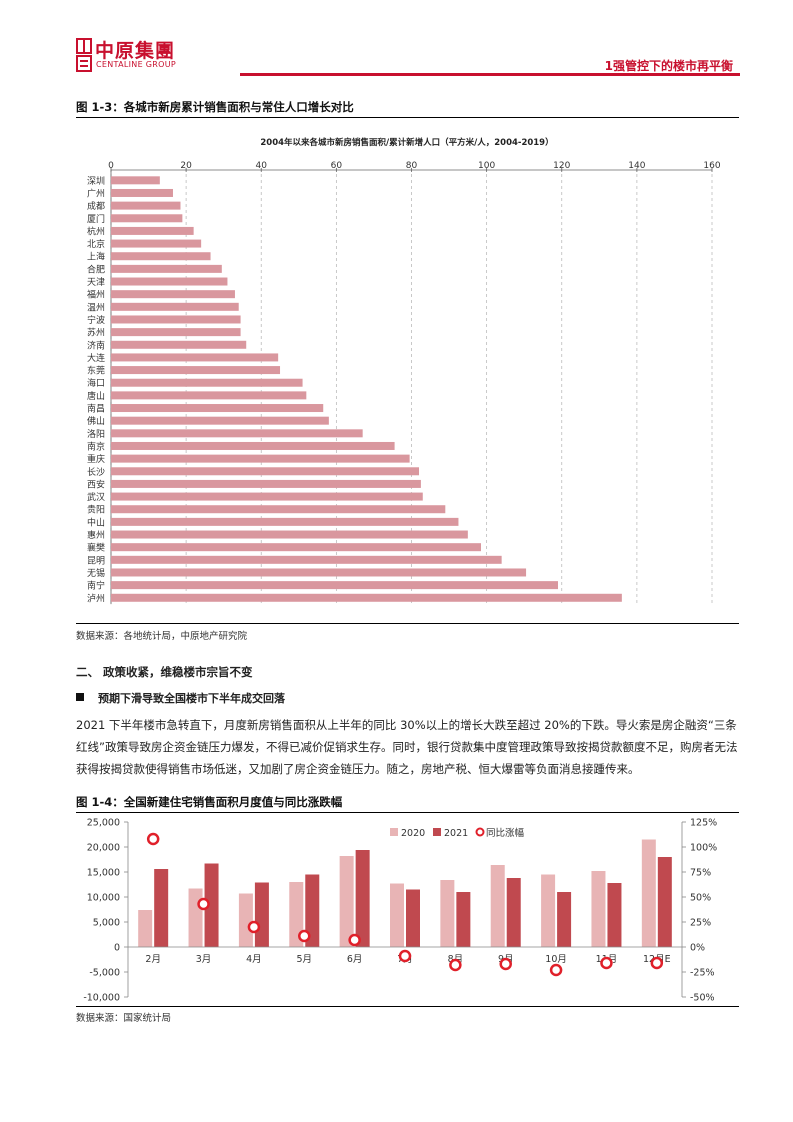 The width and height of the screenshot is (793, 1122). I want to click on yoy-point-3月, so click(203, 904).